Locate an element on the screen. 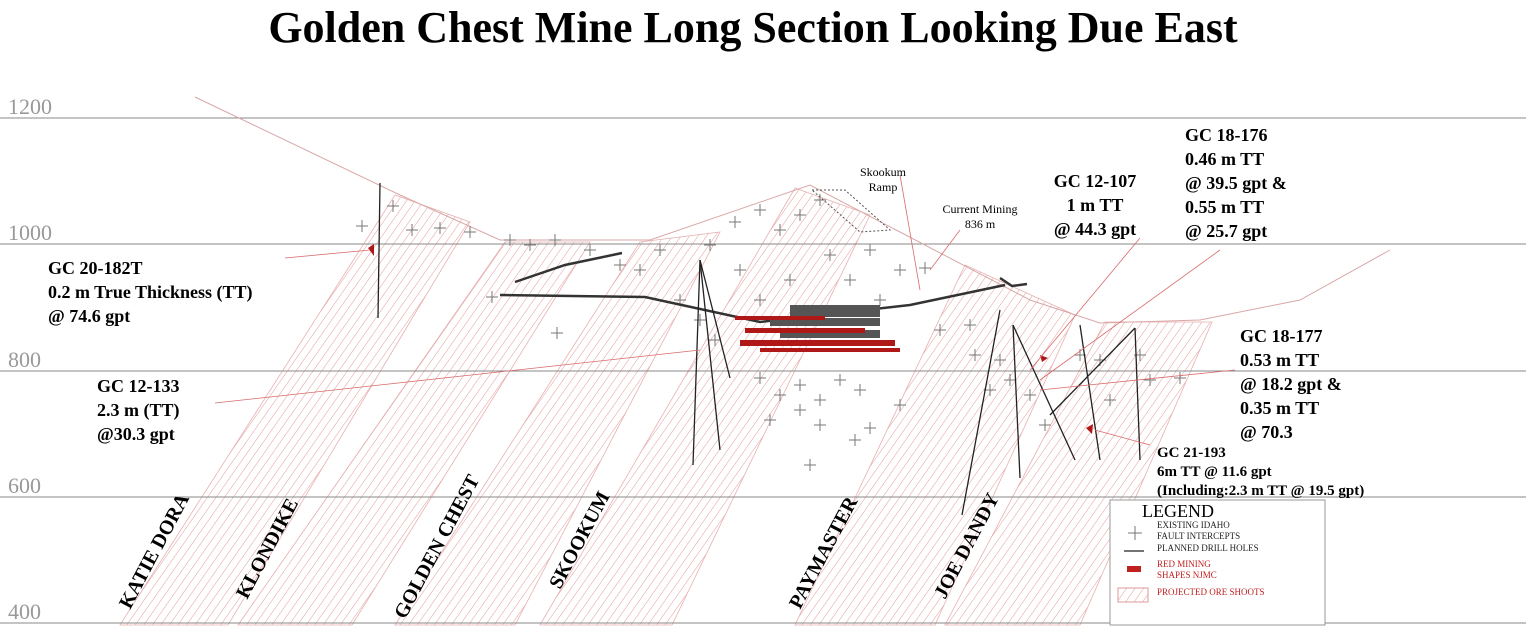 This screenshot has width=1526, height=629. annotation: @ 39.5 gpt & is located at coordinates (1236, 183).